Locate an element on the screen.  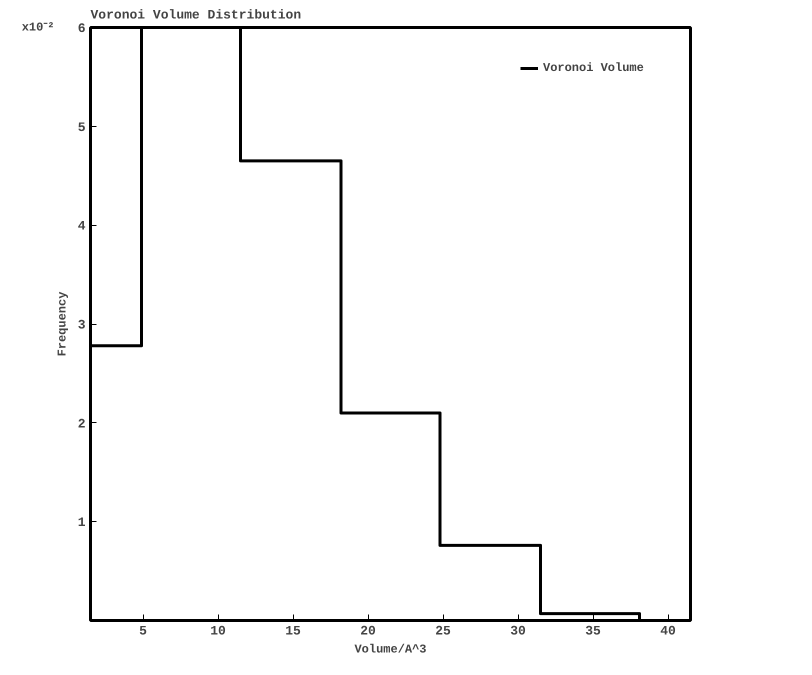
y-axis-title: Frequency is located at coordinates (63, 324).